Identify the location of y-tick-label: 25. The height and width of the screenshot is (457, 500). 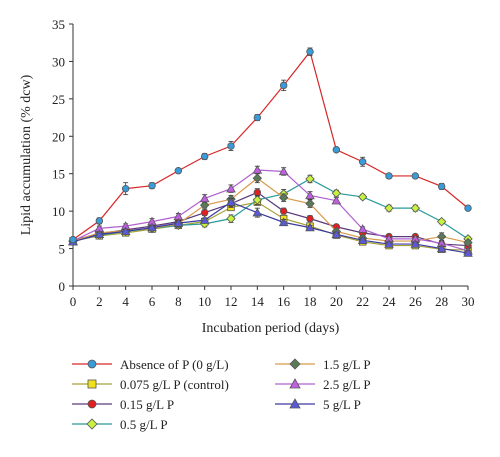
(58, 99).